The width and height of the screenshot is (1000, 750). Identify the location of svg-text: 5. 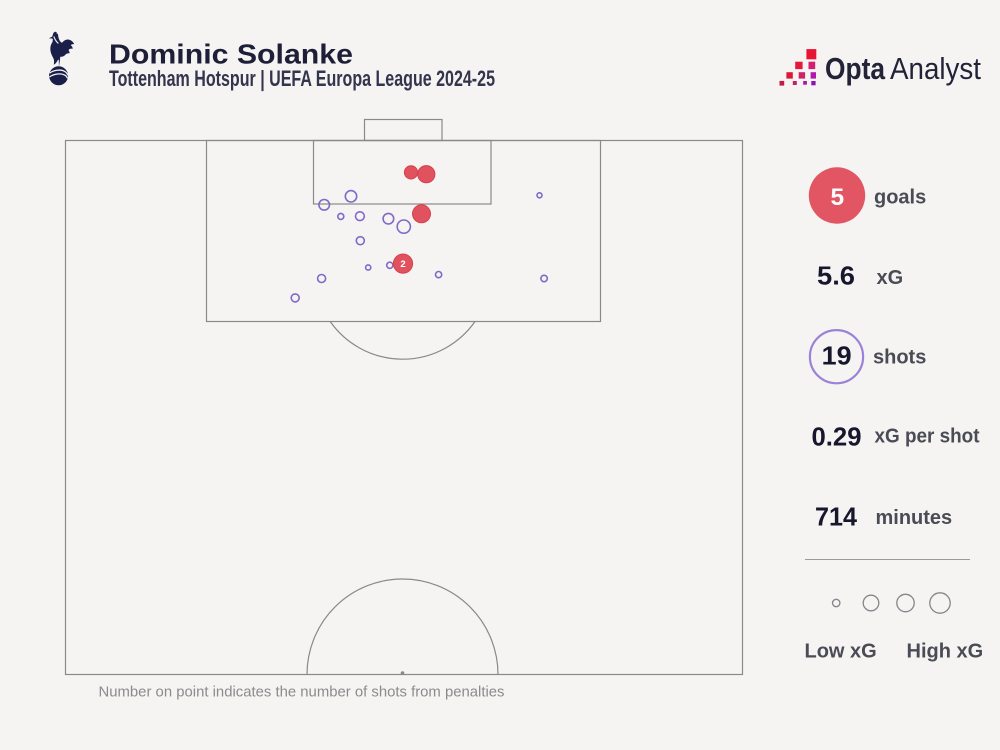
(837, 197).